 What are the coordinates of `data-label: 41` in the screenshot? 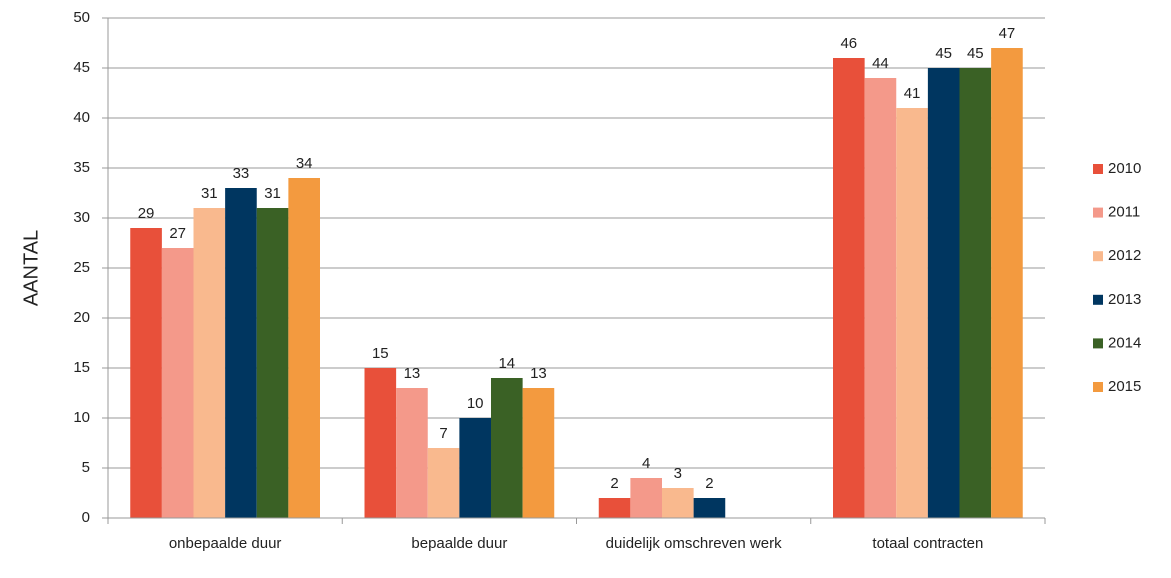 It's located at (912, 93).